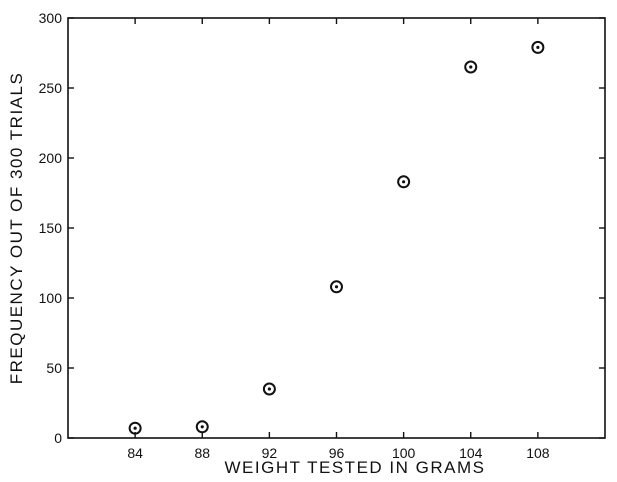 The image size is (617, 482). What do you see at coordinates (51, 158) in the screenshot?
I see `y-tick-label: 200` at bounding box center [51, 158].